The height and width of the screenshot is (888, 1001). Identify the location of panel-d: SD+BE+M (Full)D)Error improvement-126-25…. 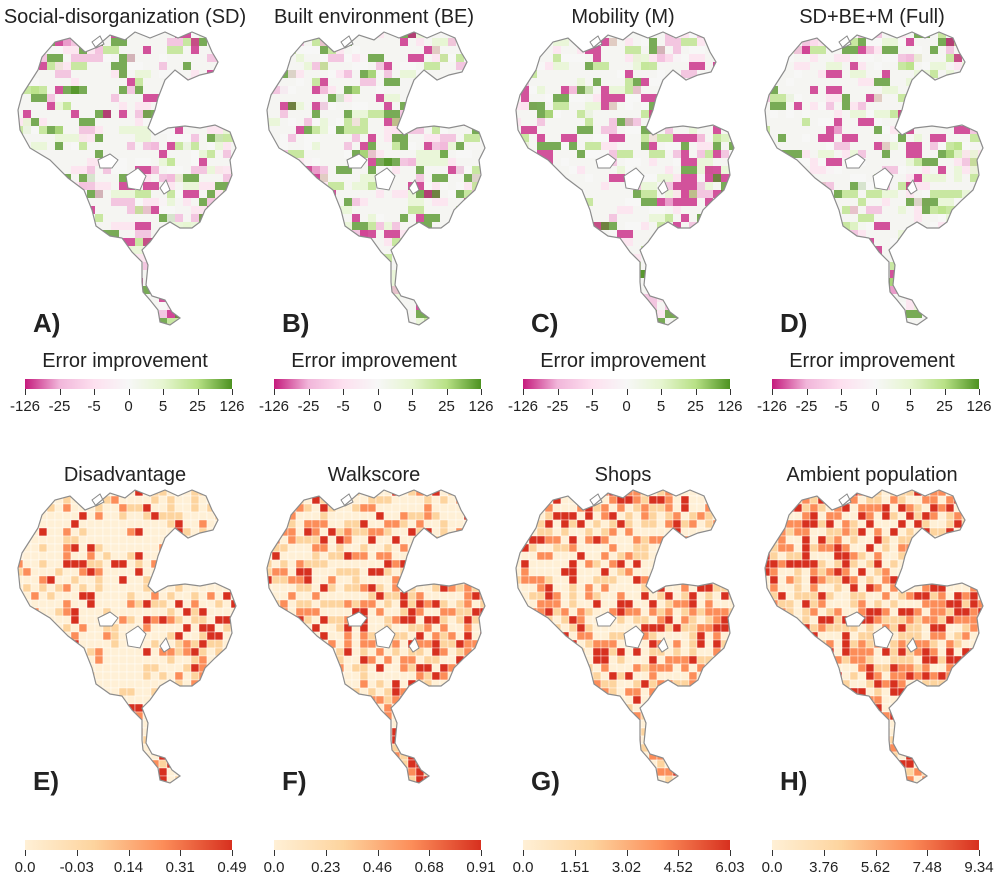
(872, 220).